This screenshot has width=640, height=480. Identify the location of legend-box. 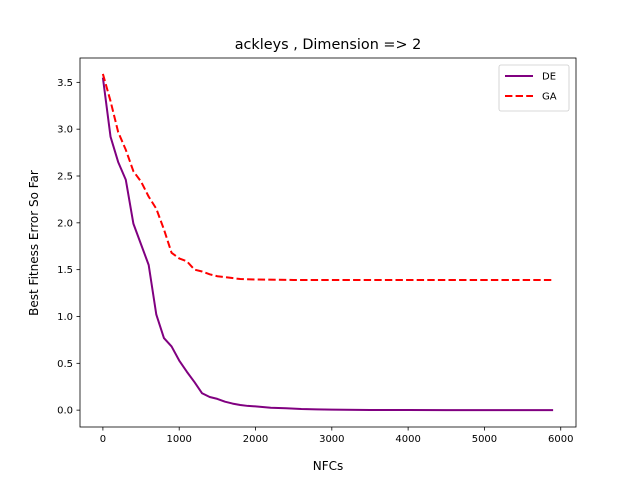
(534, 88).